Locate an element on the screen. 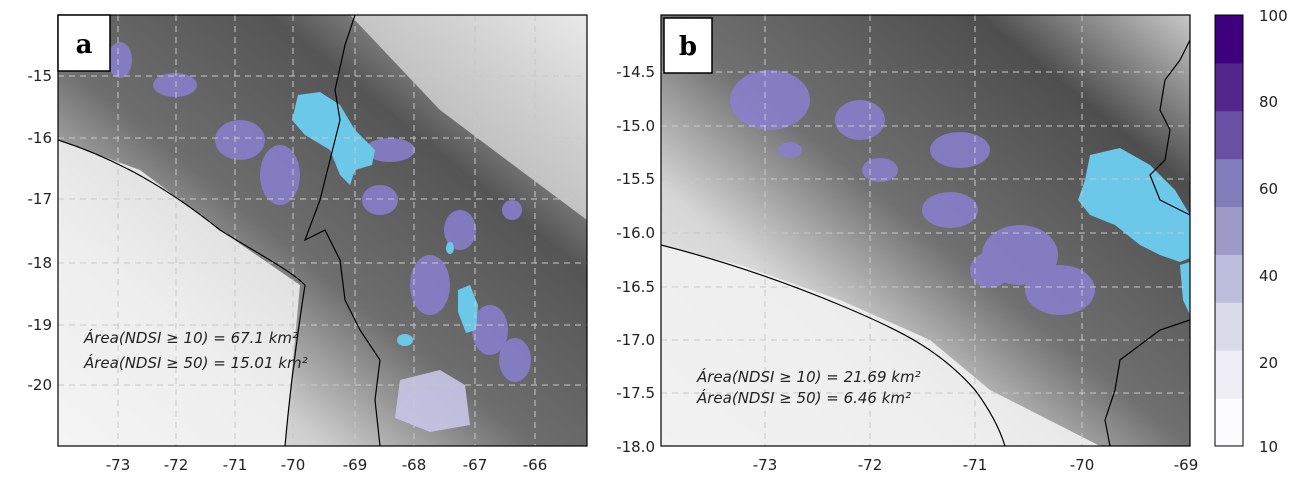  x-tick-label: -67 is located at coordinates (475, 465).